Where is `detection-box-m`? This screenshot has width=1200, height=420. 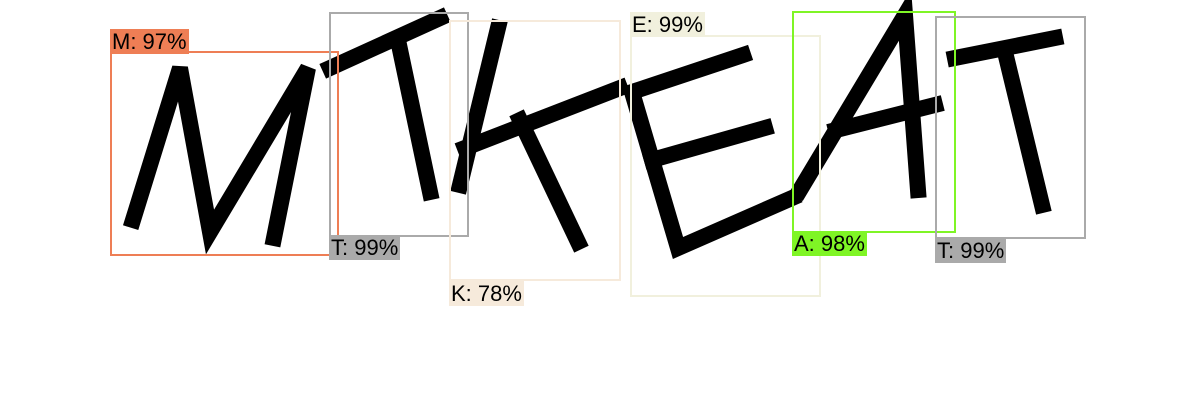
detection-box-m is located at coordinates (224, 153).